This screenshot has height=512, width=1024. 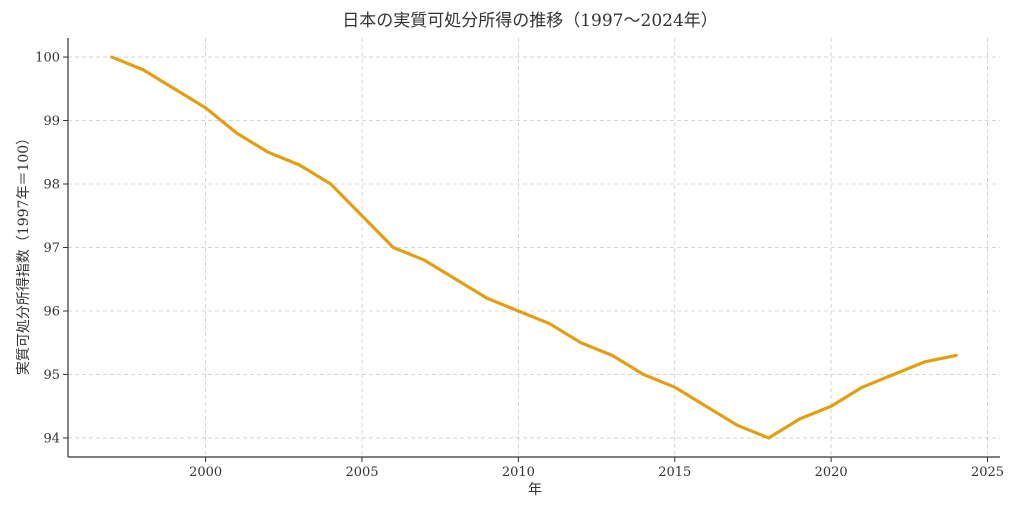 I want to click on x-tick-label: 2005, so click(x=361, y=472).